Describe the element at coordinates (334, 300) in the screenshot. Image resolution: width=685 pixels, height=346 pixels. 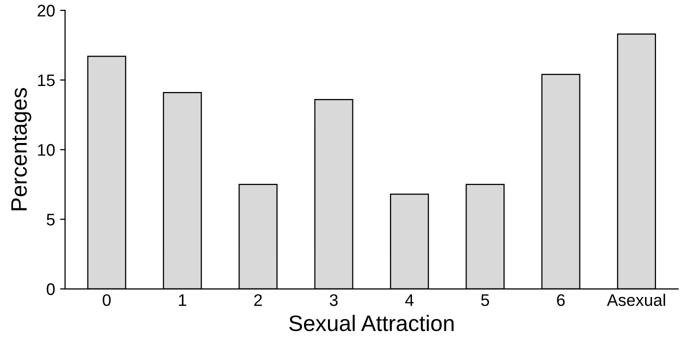
I see `x-tick-label: 3` at that location.